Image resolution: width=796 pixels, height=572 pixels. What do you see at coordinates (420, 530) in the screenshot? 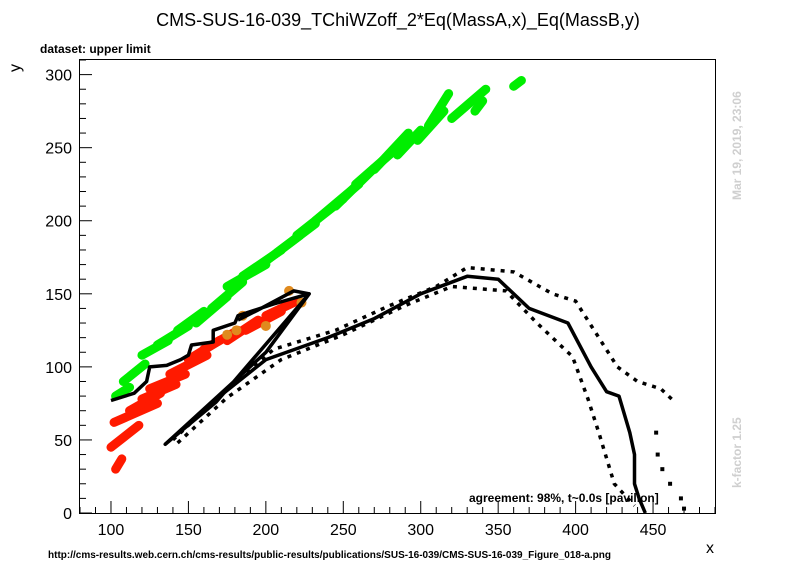
I see `x-tick-label: 300` at bounding box center [420, 530].